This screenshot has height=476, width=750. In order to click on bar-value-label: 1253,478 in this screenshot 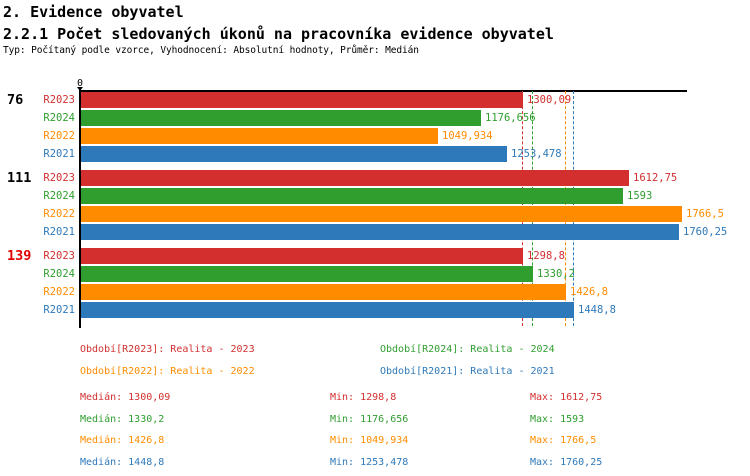, I will do `click(536, 154)`.